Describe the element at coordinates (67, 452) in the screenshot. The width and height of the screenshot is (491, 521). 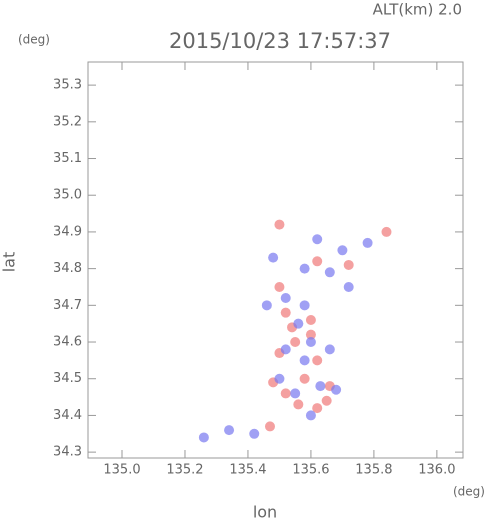
I see `y-tick-label: 34.3` at that location.